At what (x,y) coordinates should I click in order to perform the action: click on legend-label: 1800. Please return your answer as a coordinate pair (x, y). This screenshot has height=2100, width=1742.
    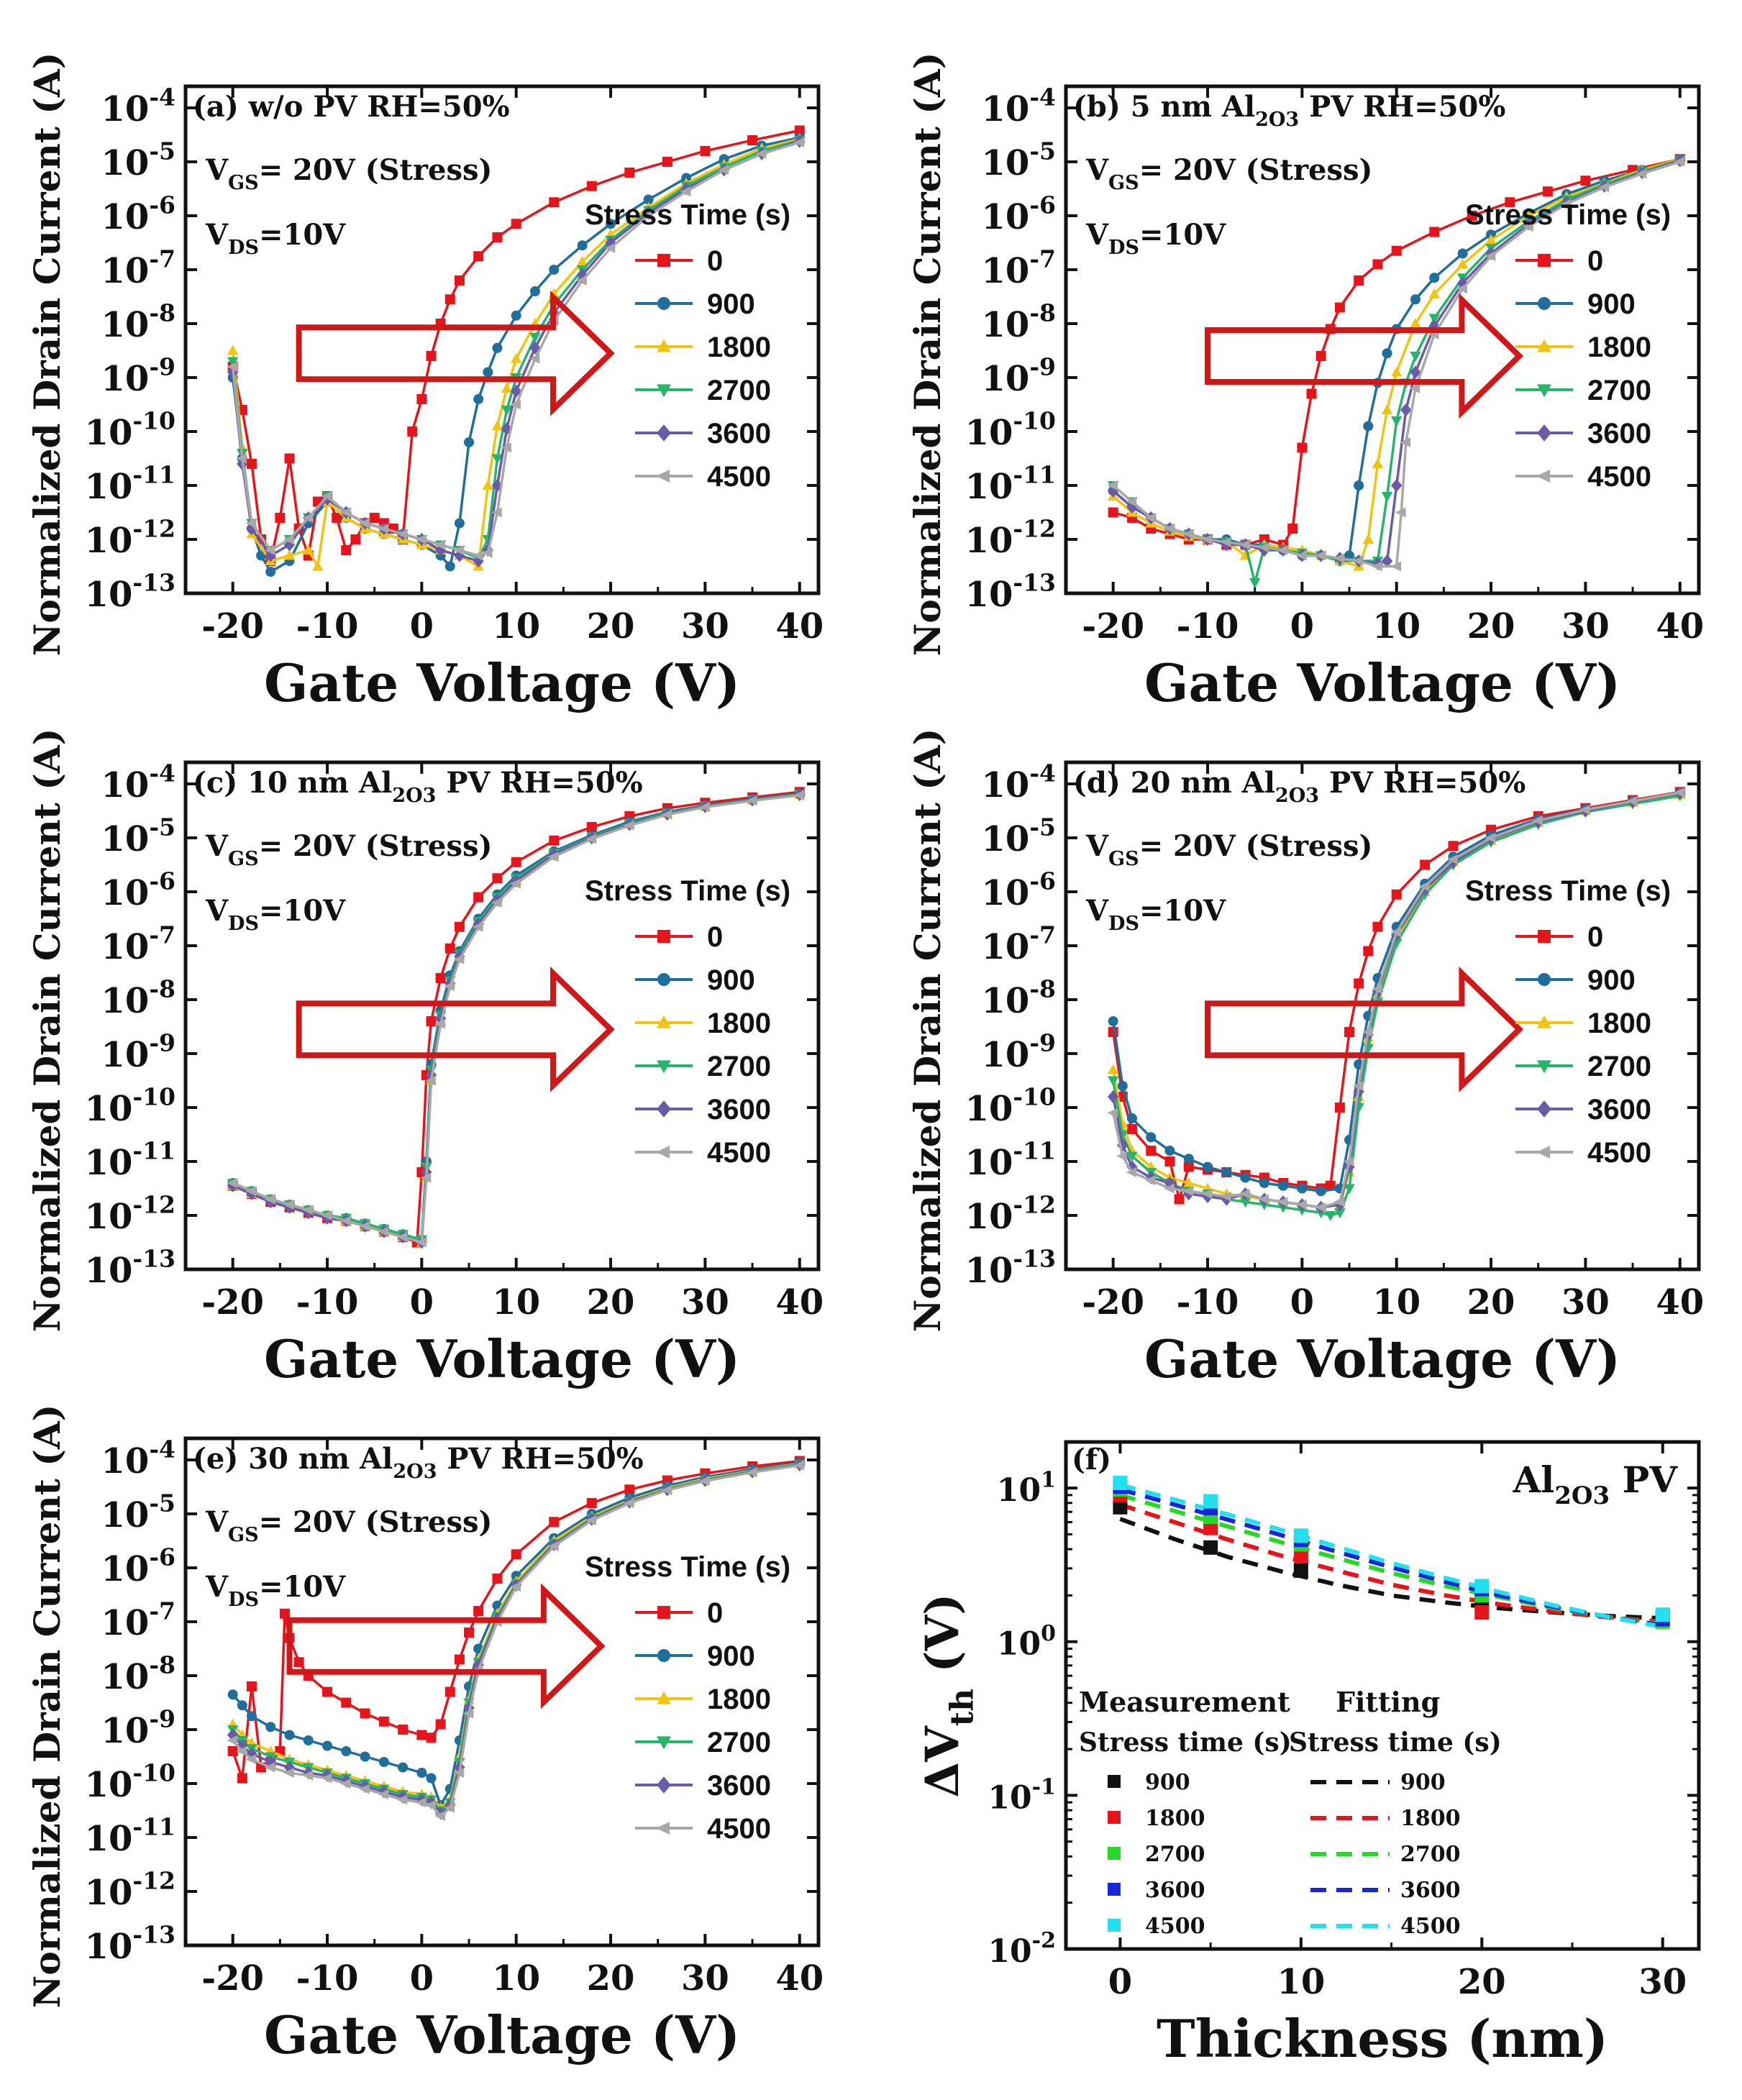
    Looking at the image, I should click on (739, 1699).